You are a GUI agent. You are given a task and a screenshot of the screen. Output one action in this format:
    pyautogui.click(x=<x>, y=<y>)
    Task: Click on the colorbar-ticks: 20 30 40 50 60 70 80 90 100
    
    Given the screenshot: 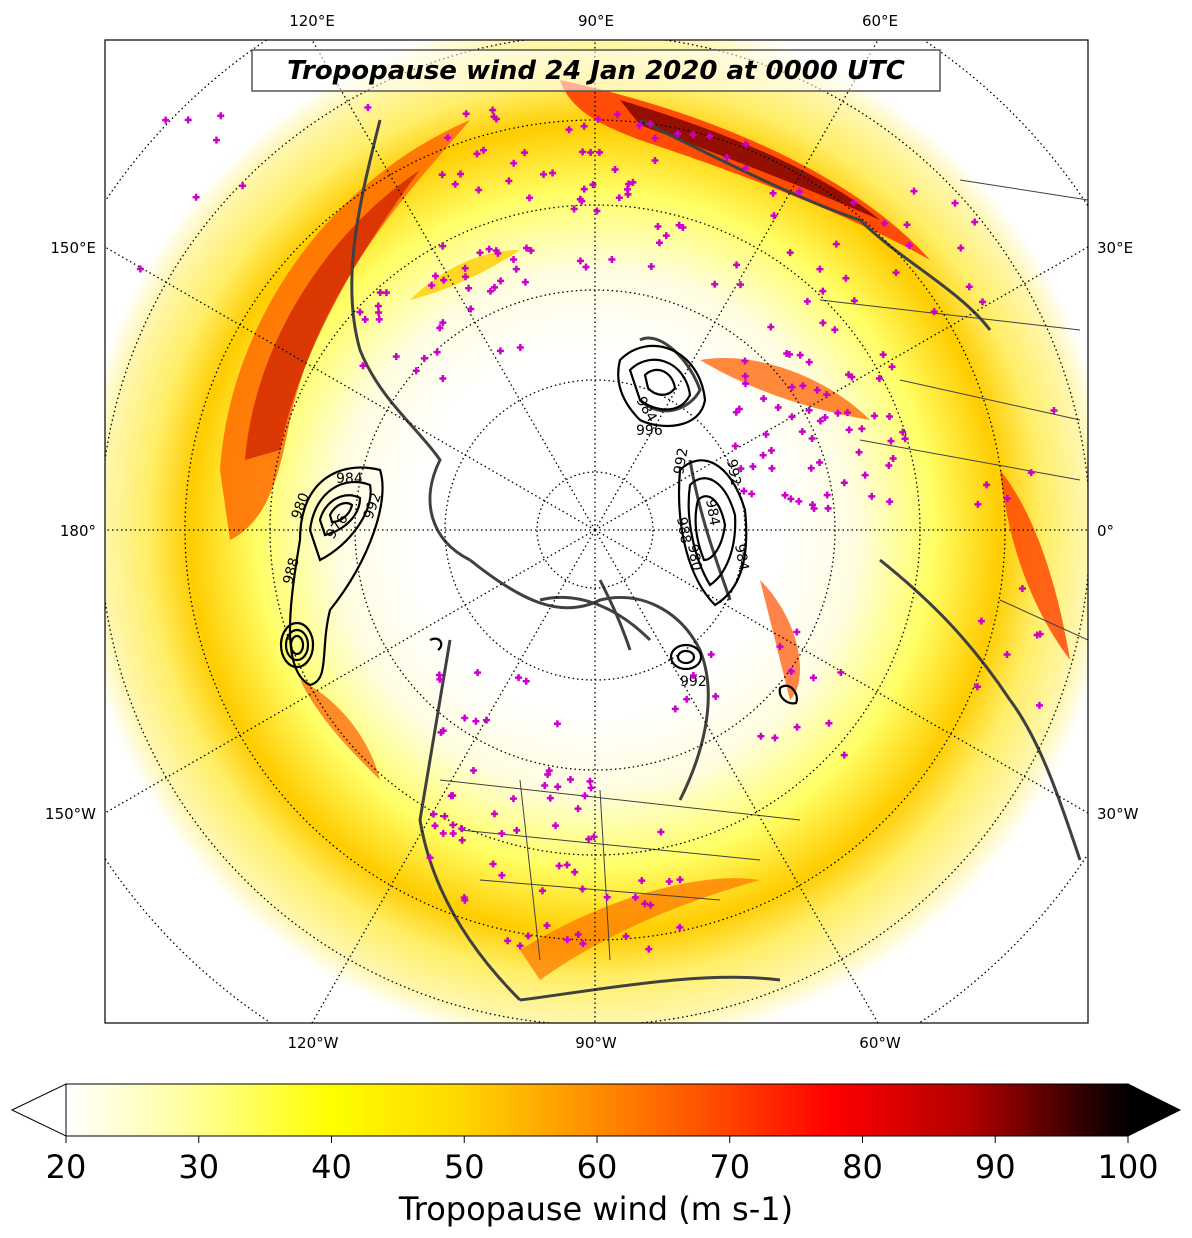 What is the action you would take?
    pyautogui.click(x=602, y=1161)
    